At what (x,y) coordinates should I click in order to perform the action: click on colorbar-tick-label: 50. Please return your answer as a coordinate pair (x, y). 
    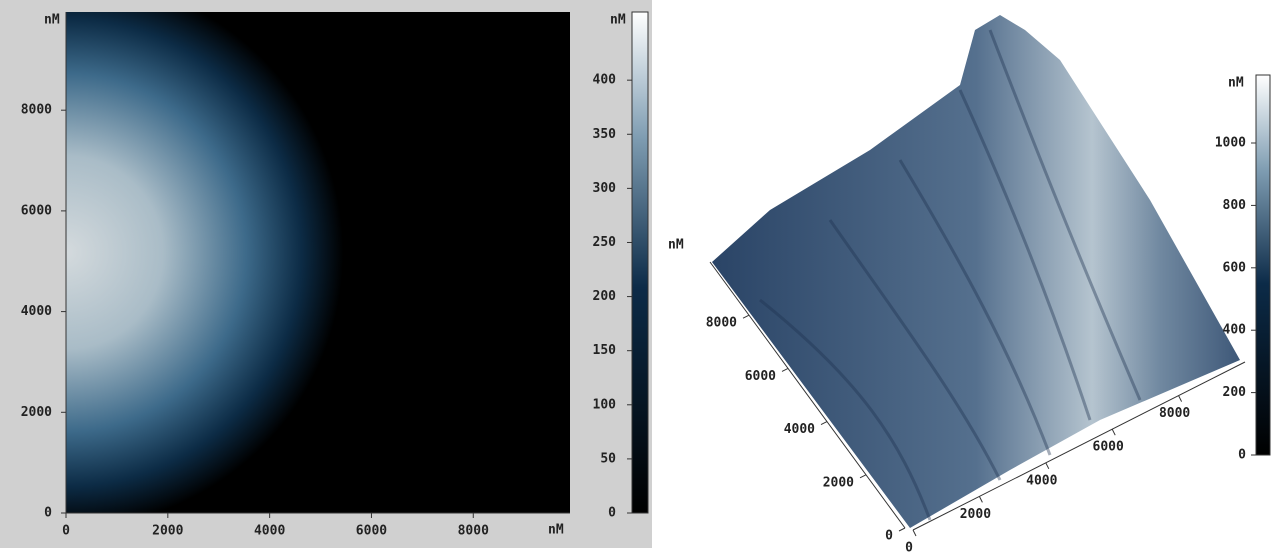
    Looking at the image, I should click on (608, 458).